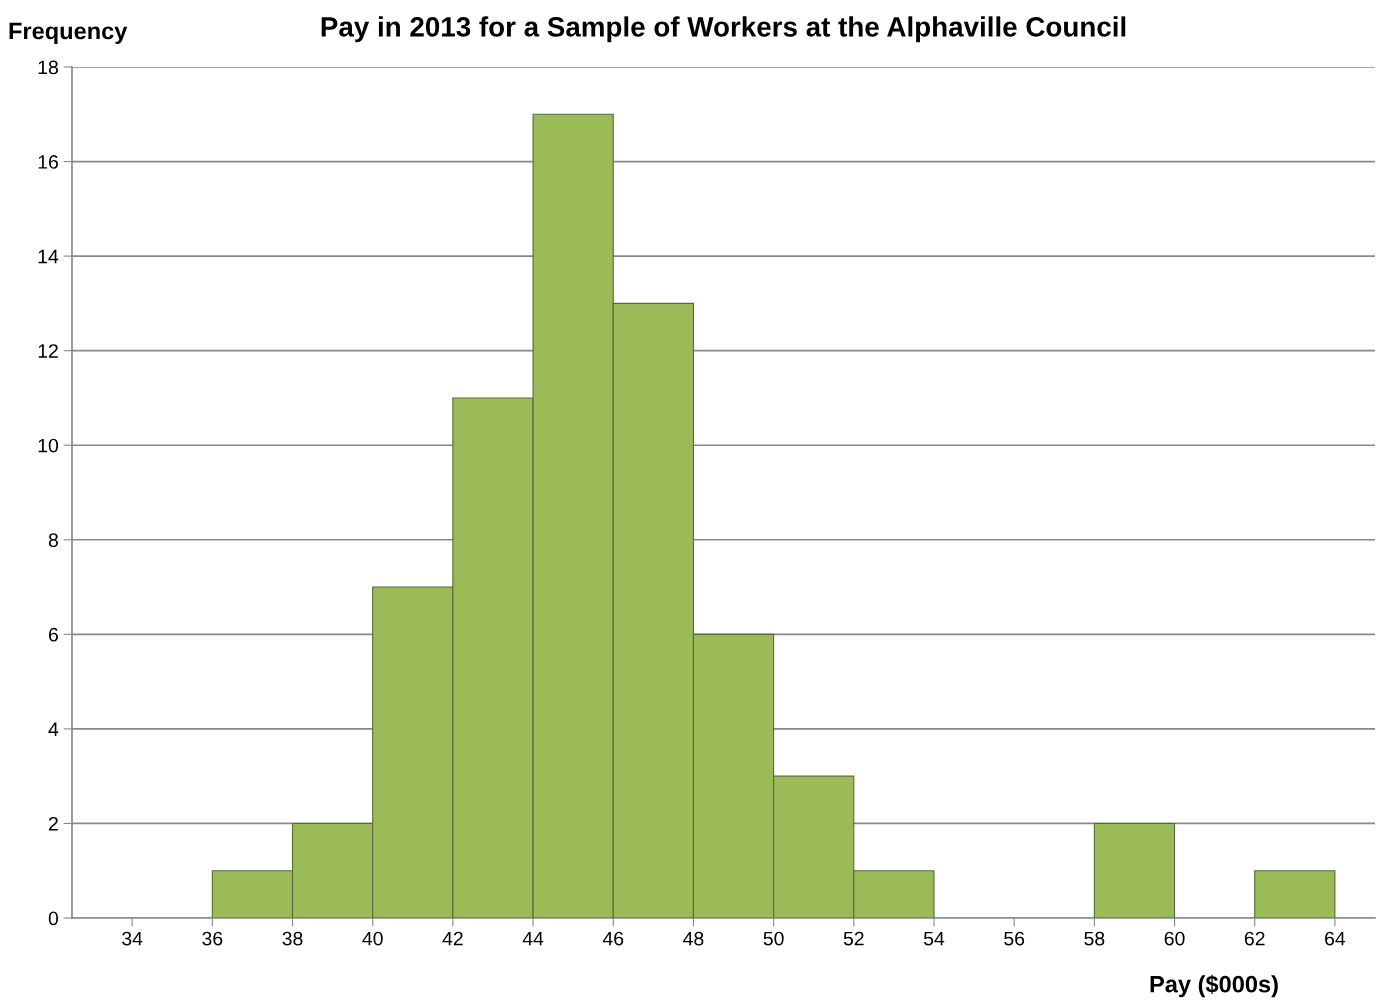 The height and width of the screenshot is (1001, 1381). What do you see at coordinates (68, 33) in the screenshot?
I see `y-axis-title: Frequency` at bounding box center [68, 33].